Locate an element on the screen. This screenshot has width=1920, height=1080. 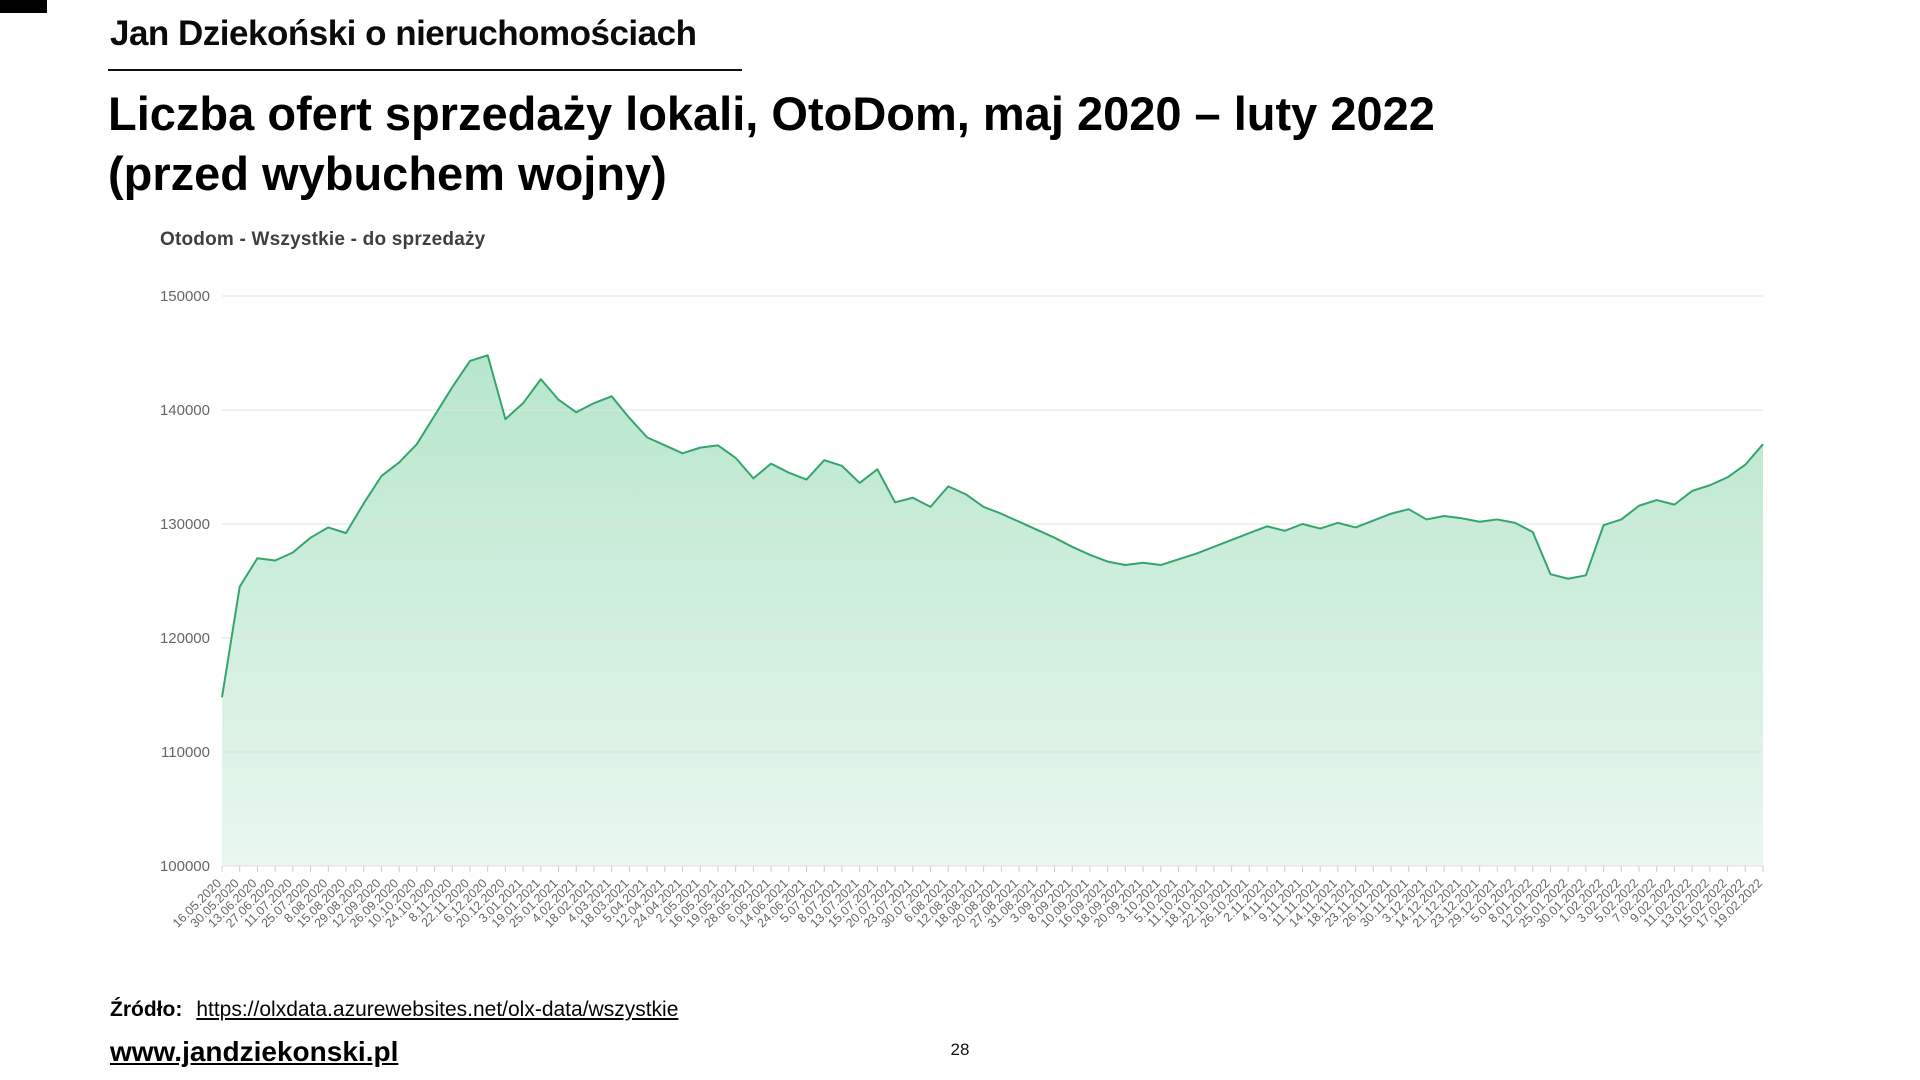
y-tick-label: 100000 is located at coordinates (185, 866).